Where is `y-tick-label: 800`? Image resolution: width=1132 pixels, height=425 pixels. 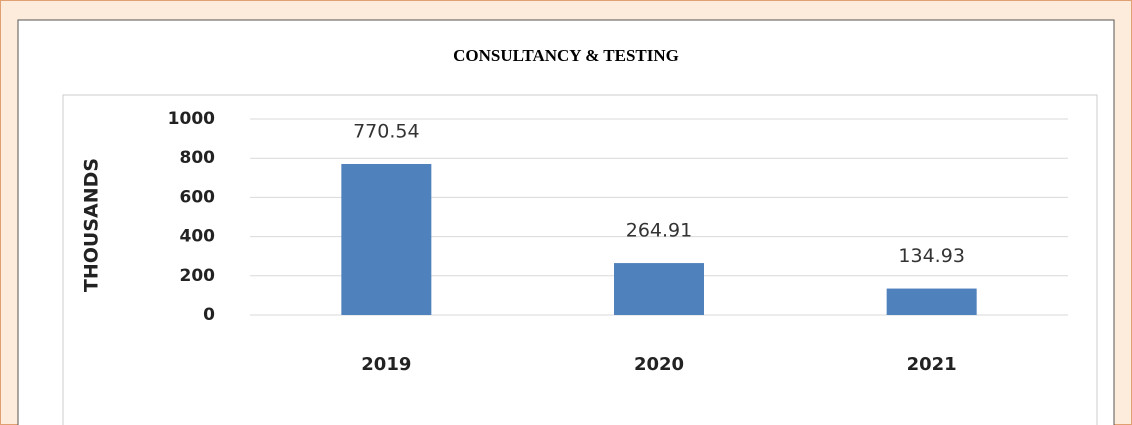 y-tick-label: 800 is located at coordinates (198, 158).